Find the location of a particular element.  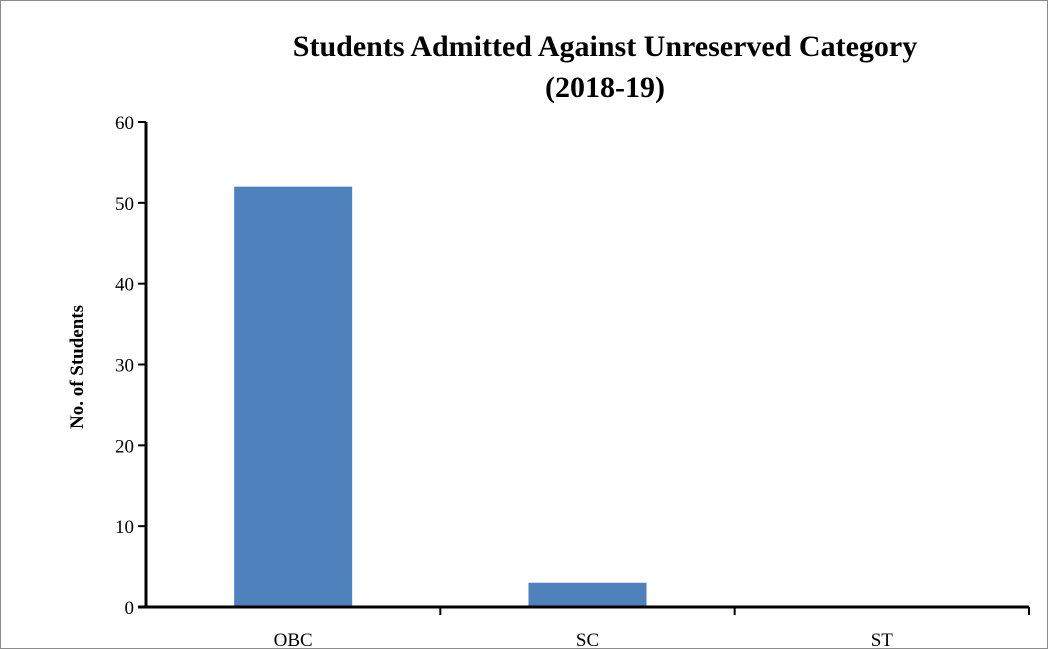

y-tick-label: 40 is located at coordinates (124, 285).